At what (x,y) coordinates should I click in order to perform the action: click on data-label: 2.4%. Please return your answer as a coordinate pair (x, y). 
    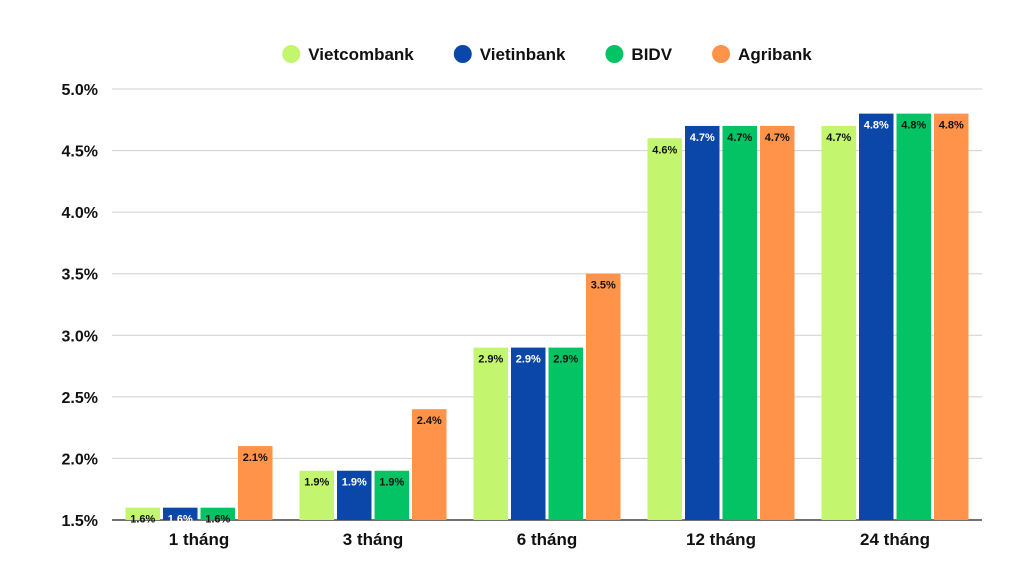
    Looking at the image, I should click on (429, 421).